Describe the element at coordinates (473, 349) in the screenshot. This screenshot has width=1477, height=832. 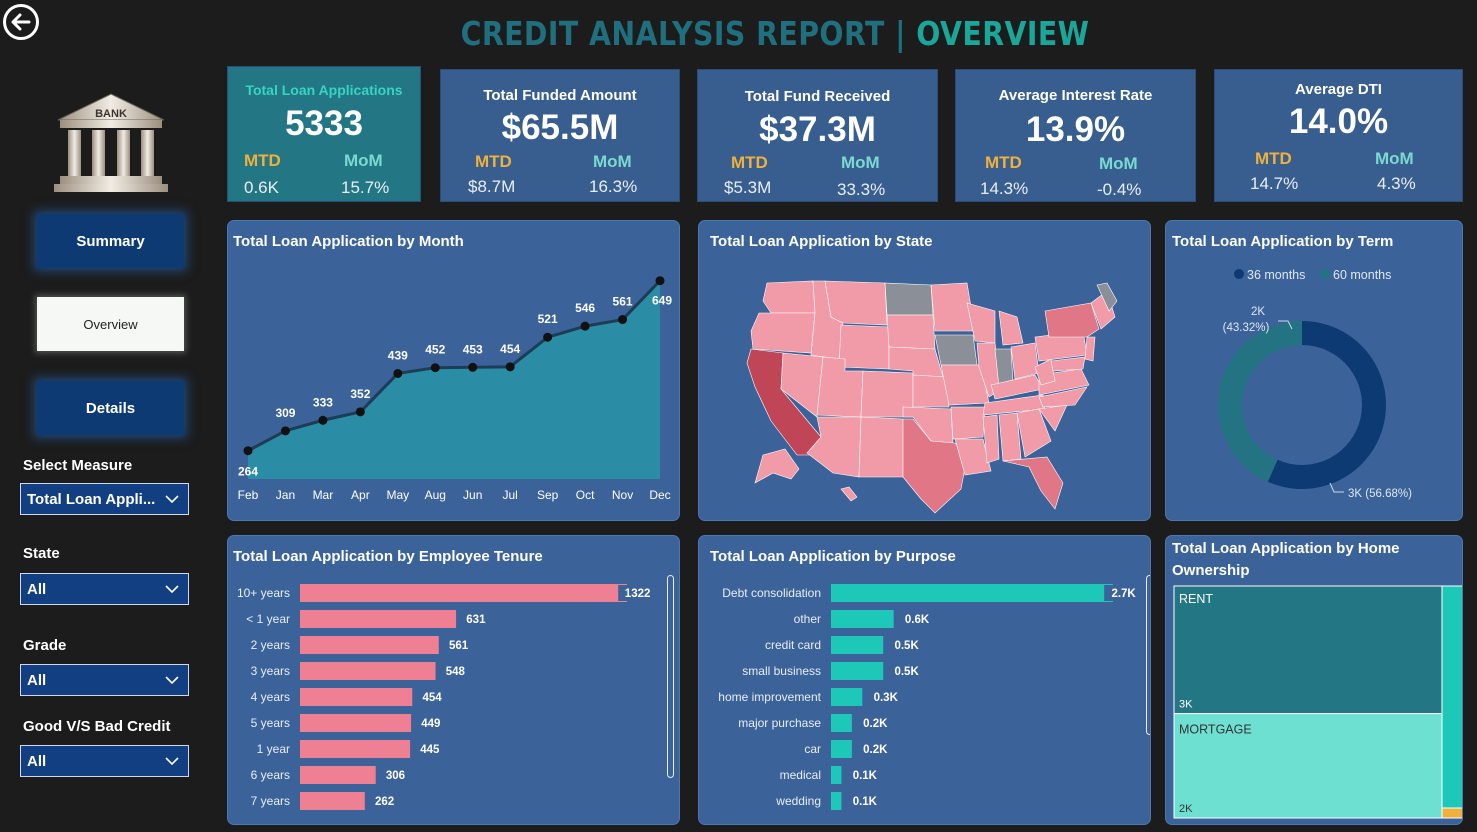
I see `data-label: 453` at that location.